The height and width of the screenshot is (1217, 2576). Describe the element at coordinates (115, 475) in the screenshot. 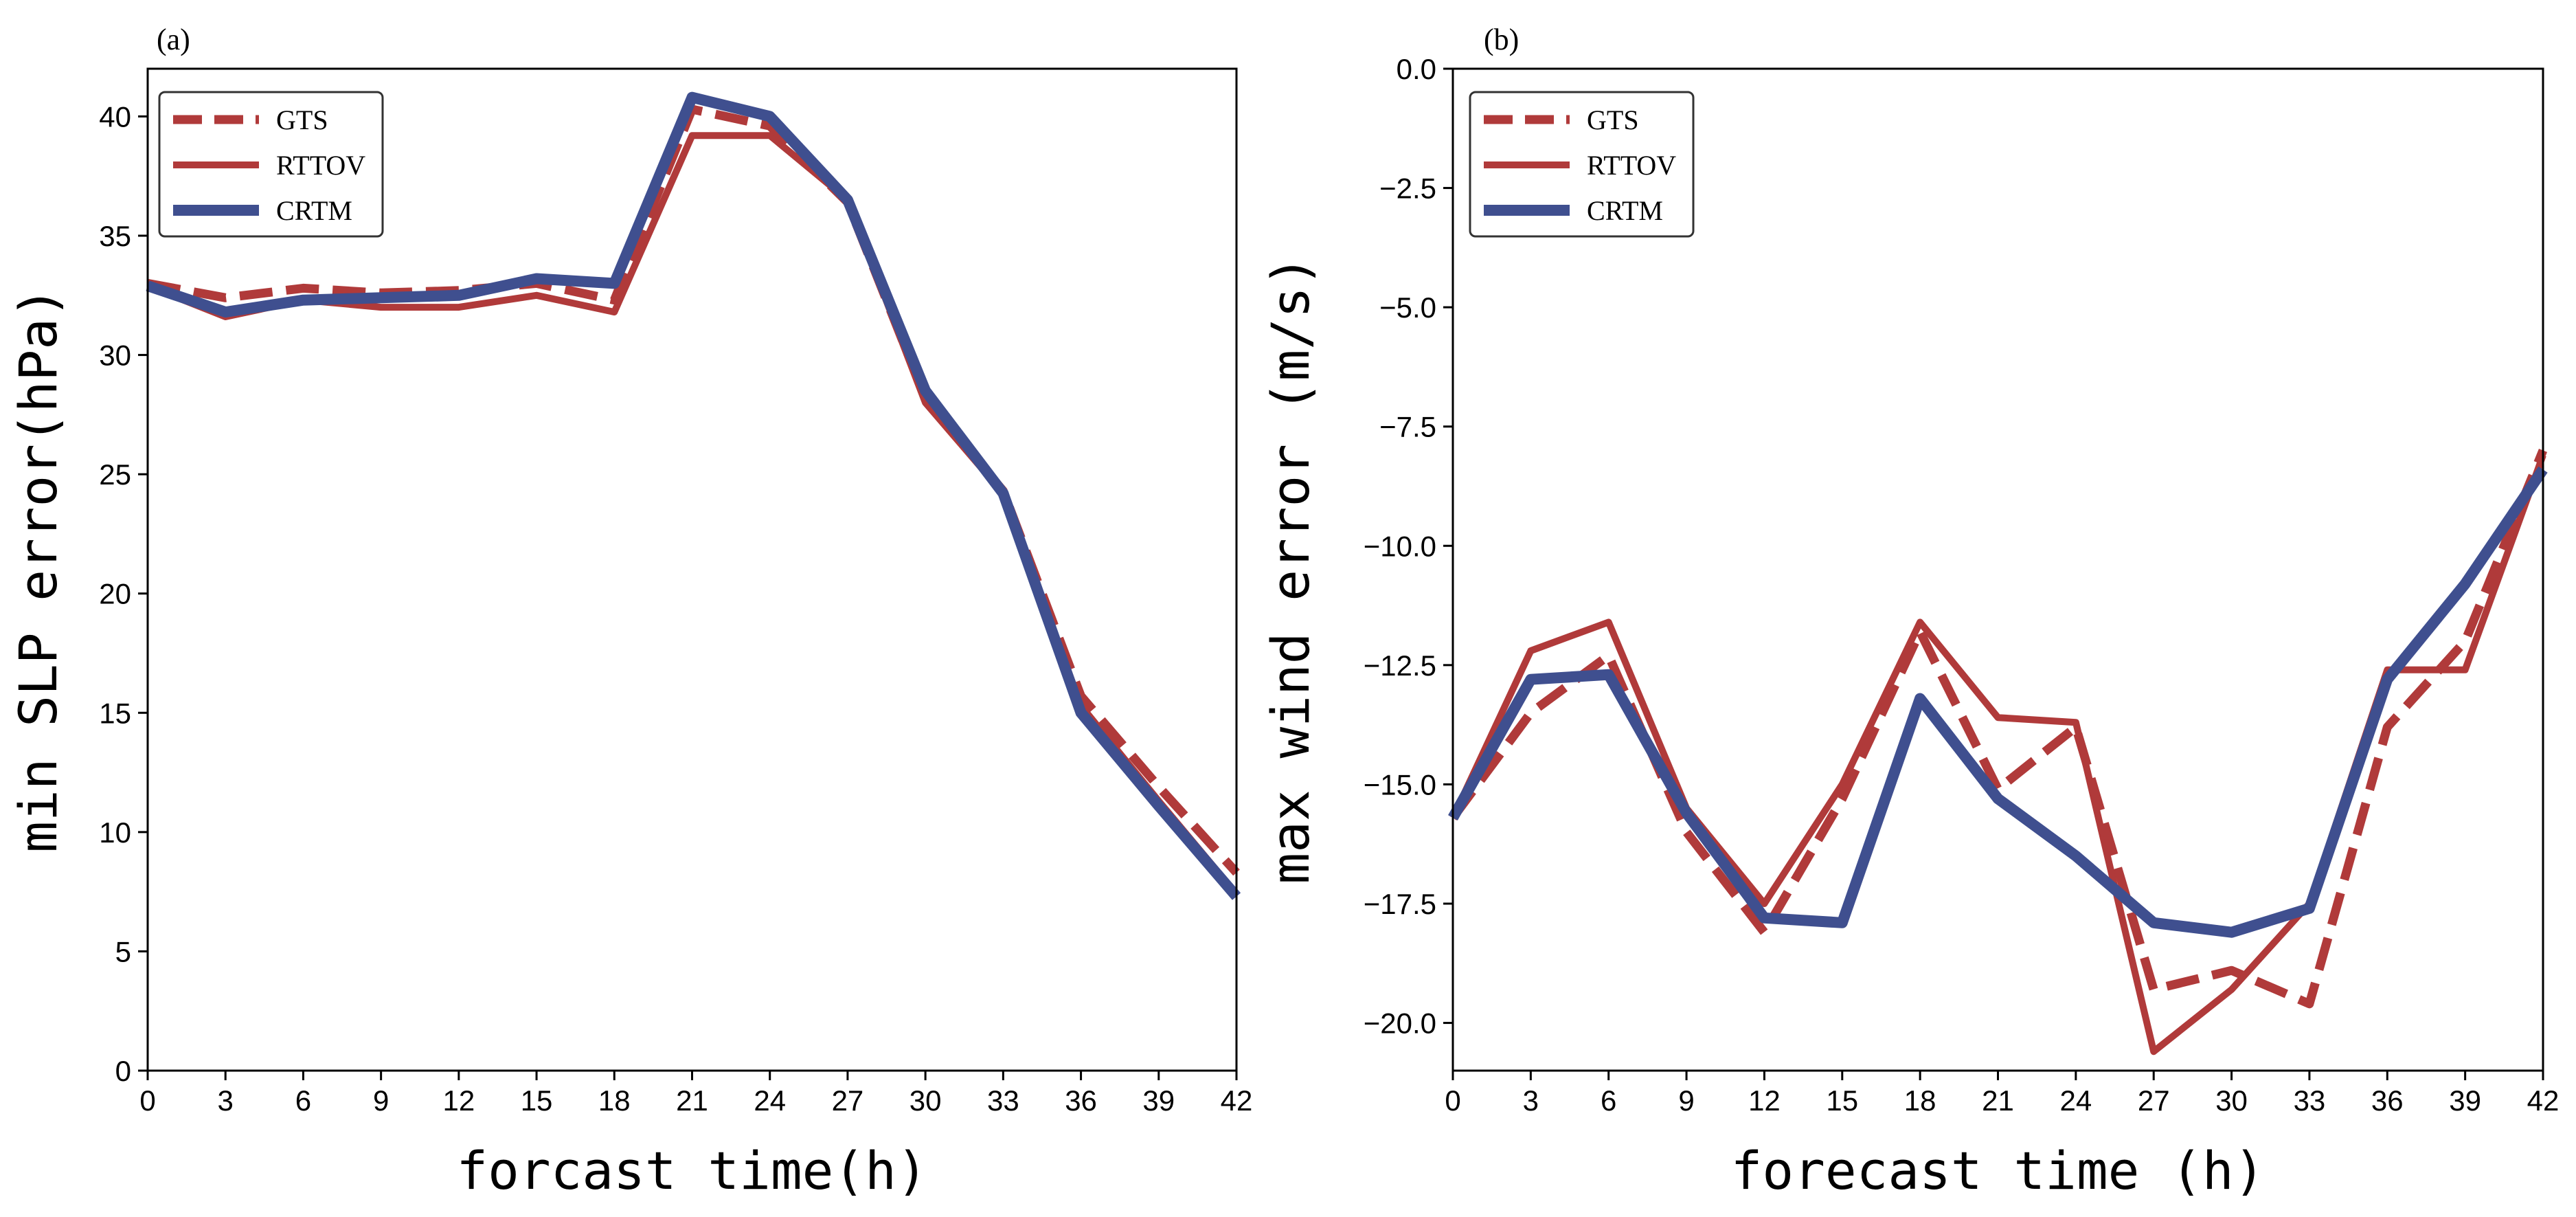

I see `y-tick-label: 25` at that location.